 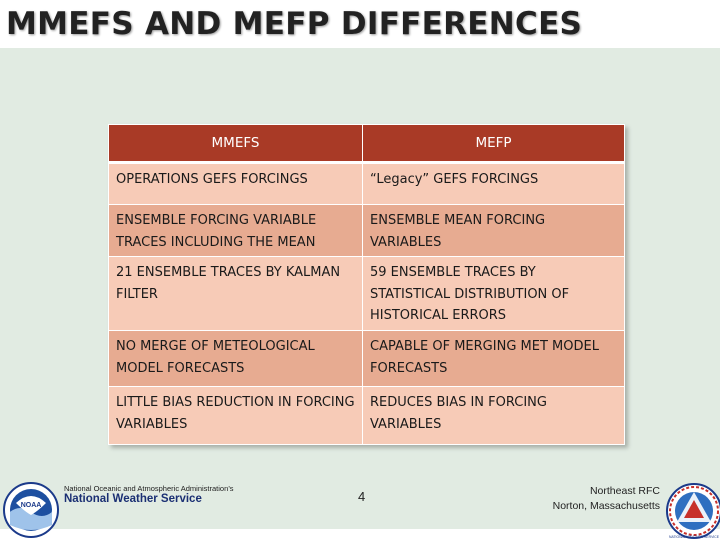 I want to click on footer-strip, so click(x=360, y=534).